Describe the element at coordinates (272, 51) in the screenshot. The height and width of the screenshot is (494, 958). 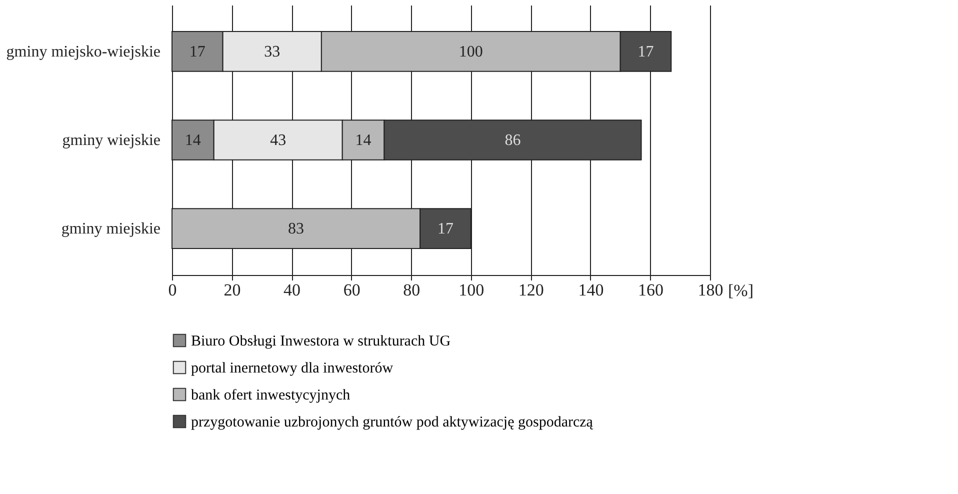
I see `data-label: 33` at that location.